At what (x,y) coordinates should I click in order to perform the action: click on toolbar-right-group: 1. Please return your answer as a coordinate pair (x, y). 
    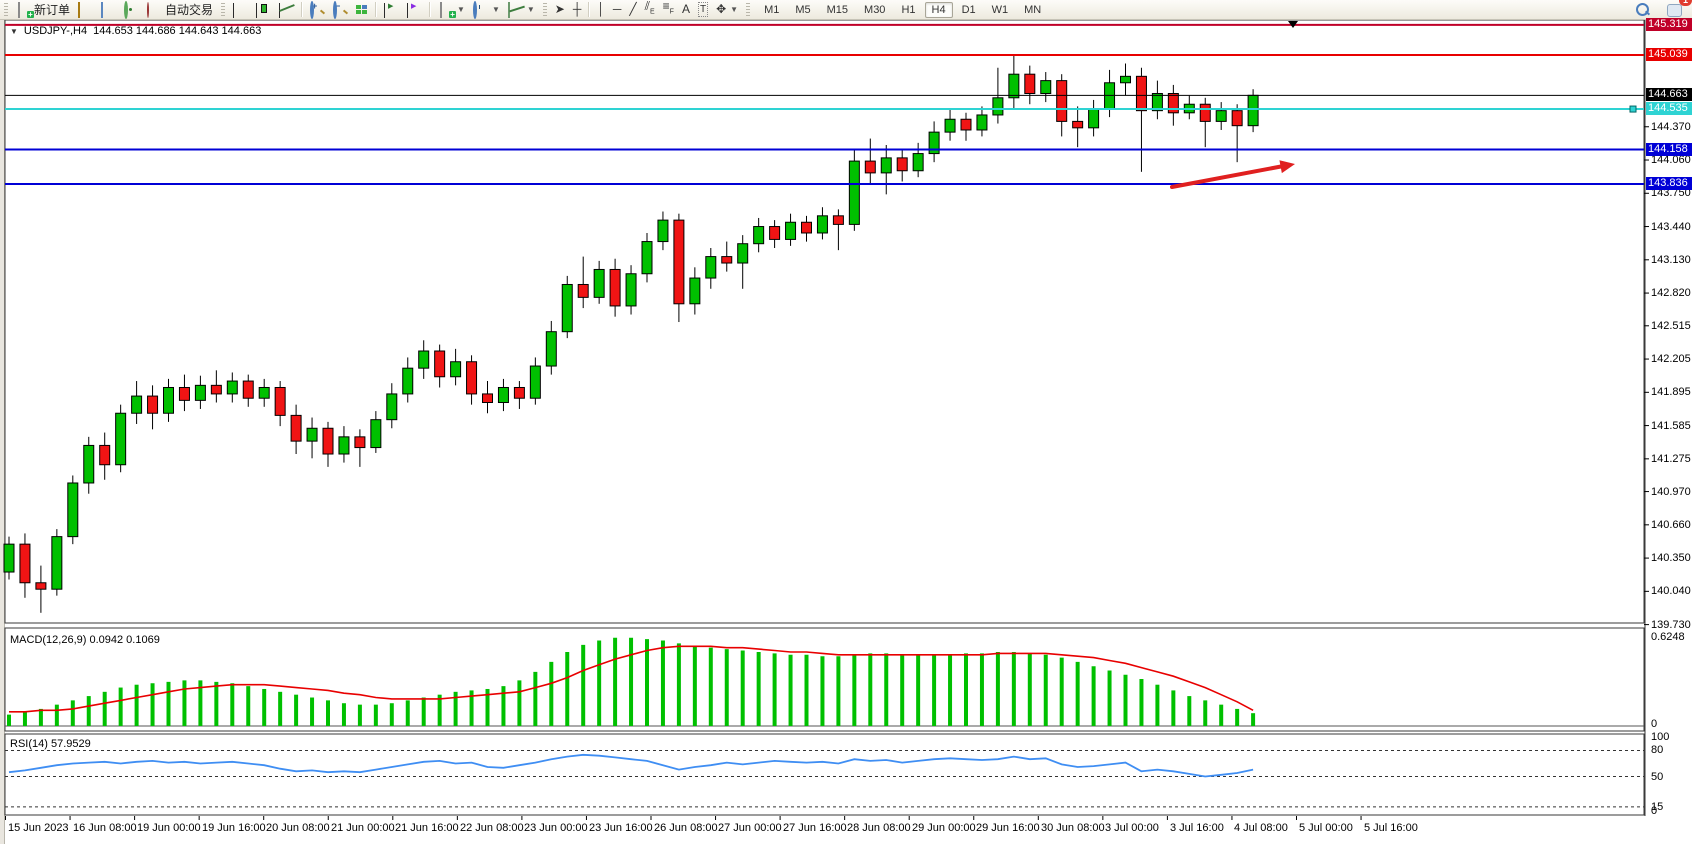
    Looking at the image, I should click on (1662, 9).